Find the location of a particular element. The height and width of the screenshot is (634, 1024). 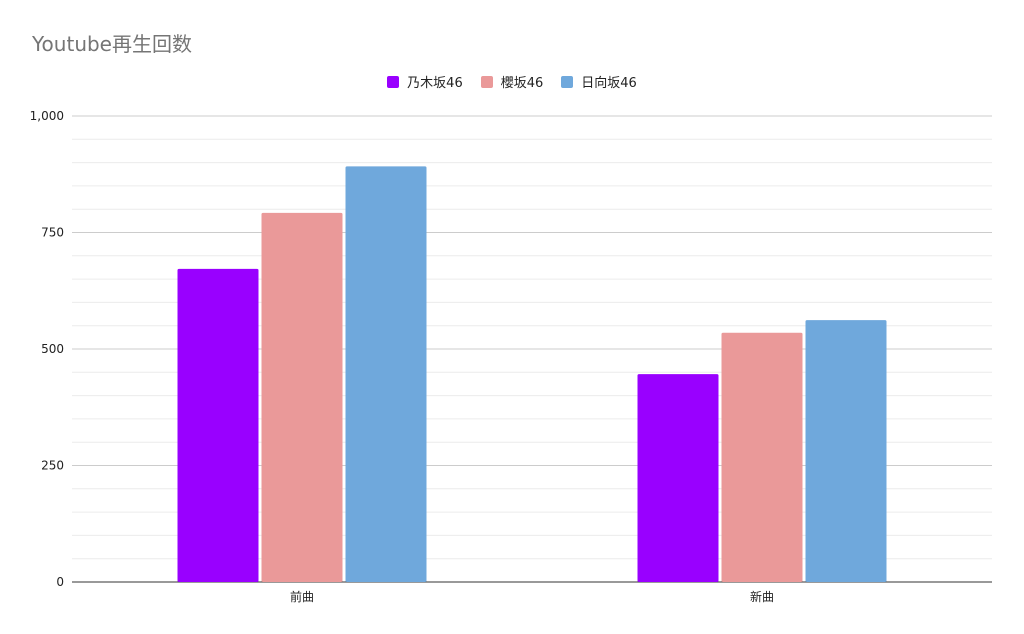

y-tick-label: 250 is located at coordinates (52, 466).